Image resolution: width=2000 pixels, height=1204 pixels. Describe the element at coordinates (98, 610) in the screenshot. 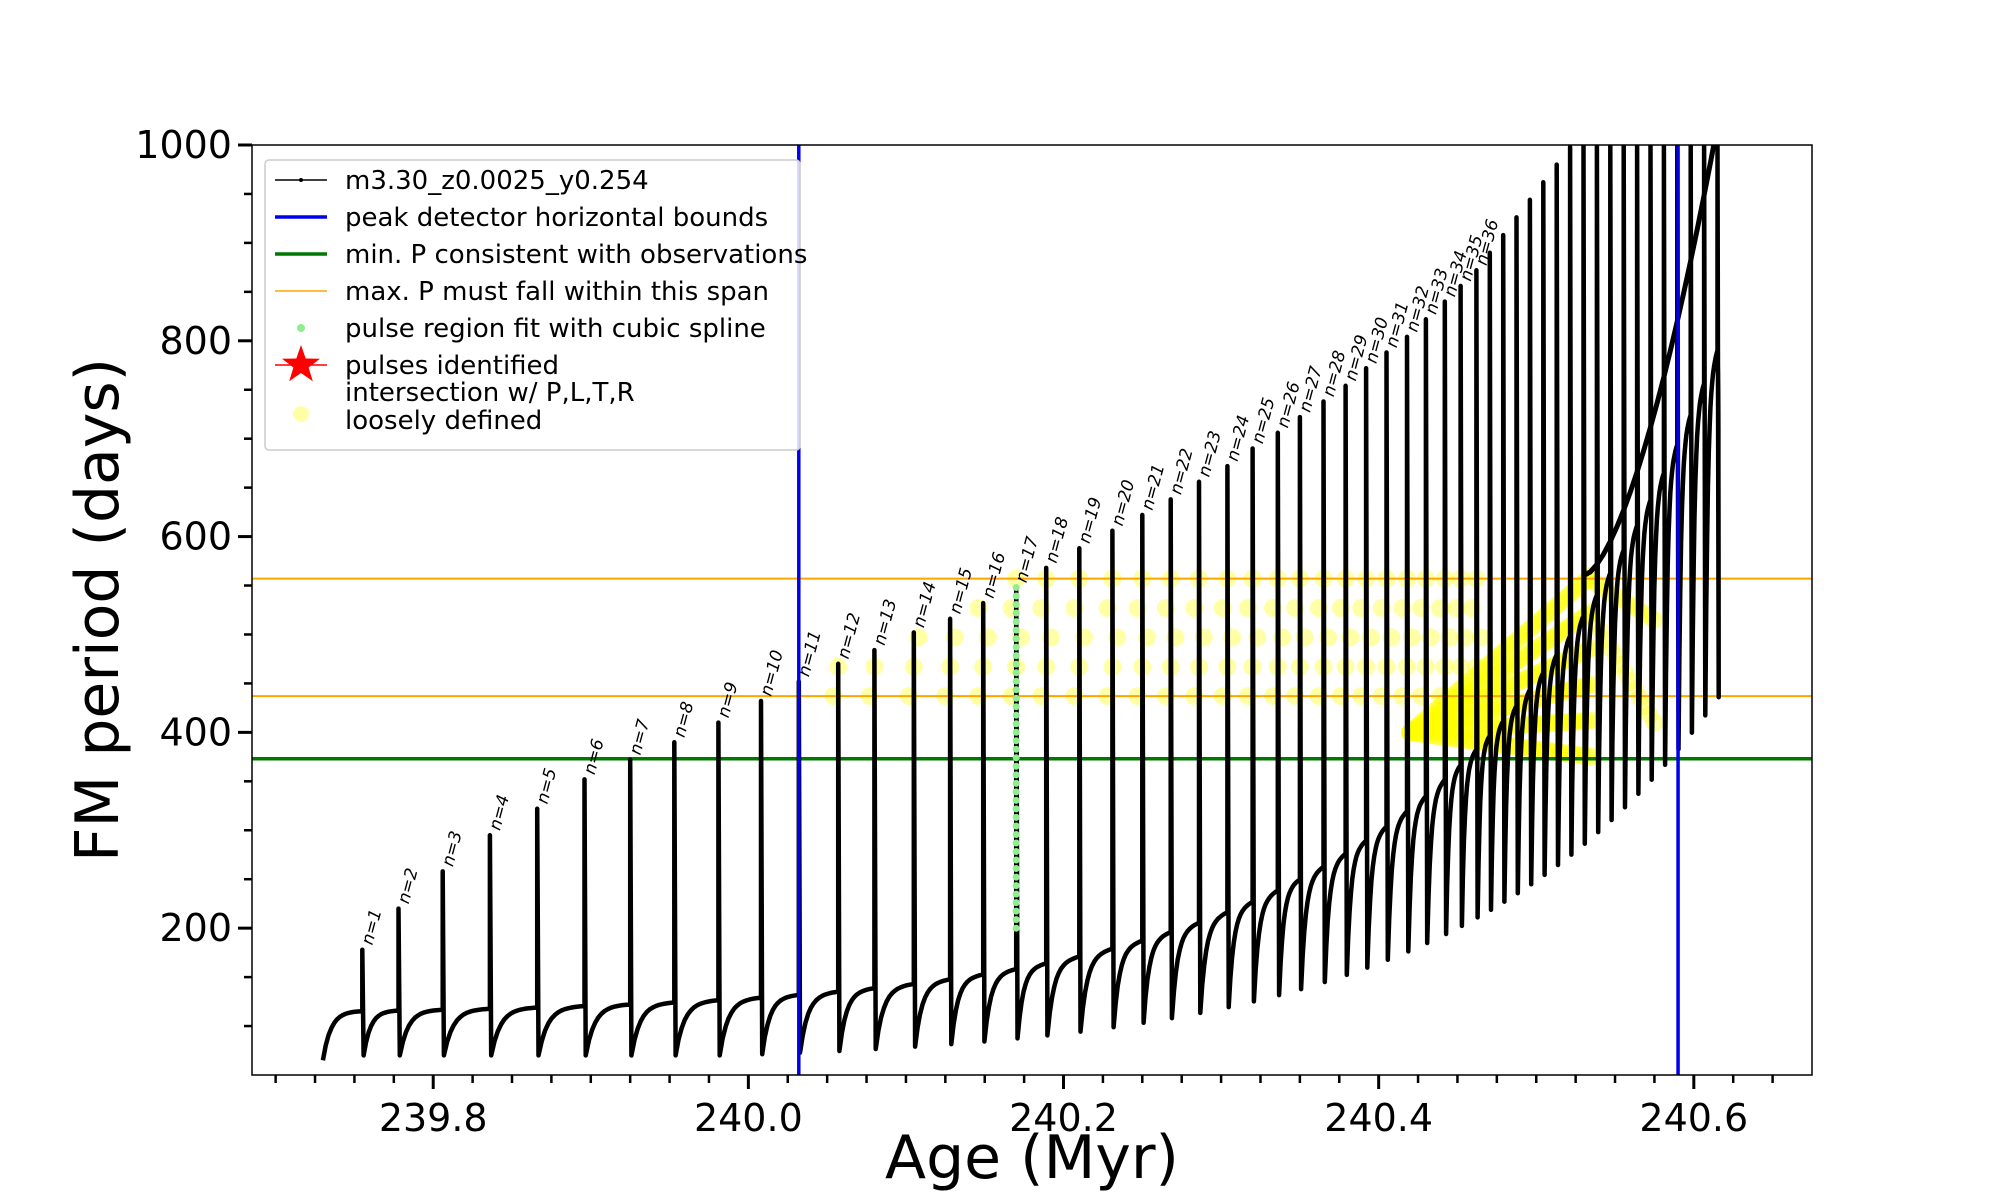

I see `y-axis-label: FM period (days)` at that location.